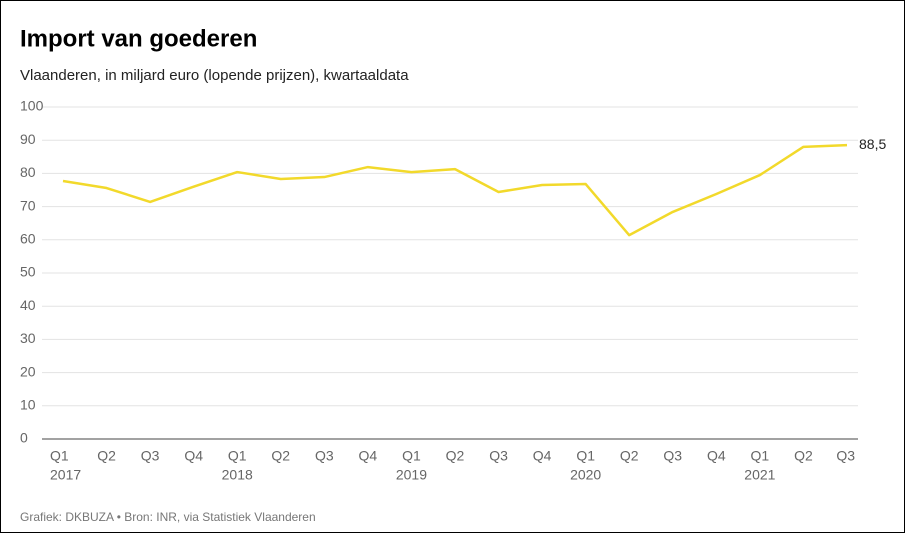 The height and width of the screenshot is (533, 905). I want to click on y-tick-label: 0, so click(24, 438).